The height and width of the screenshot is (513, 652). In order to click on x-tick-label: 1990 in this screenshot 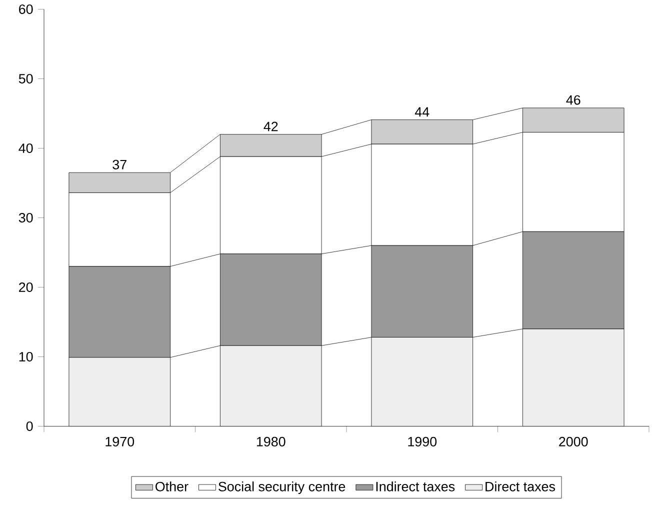, I will do `click(422, 441)`.